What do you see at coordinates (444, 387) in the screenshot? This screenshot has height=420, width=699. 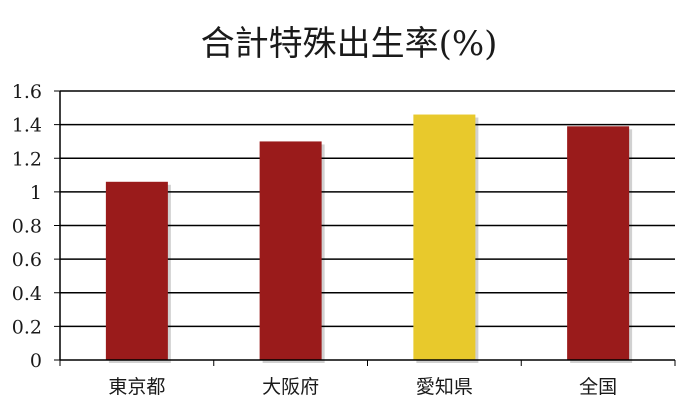 I see `x-category-label: 愛知県` at bounding box center [444, 387].